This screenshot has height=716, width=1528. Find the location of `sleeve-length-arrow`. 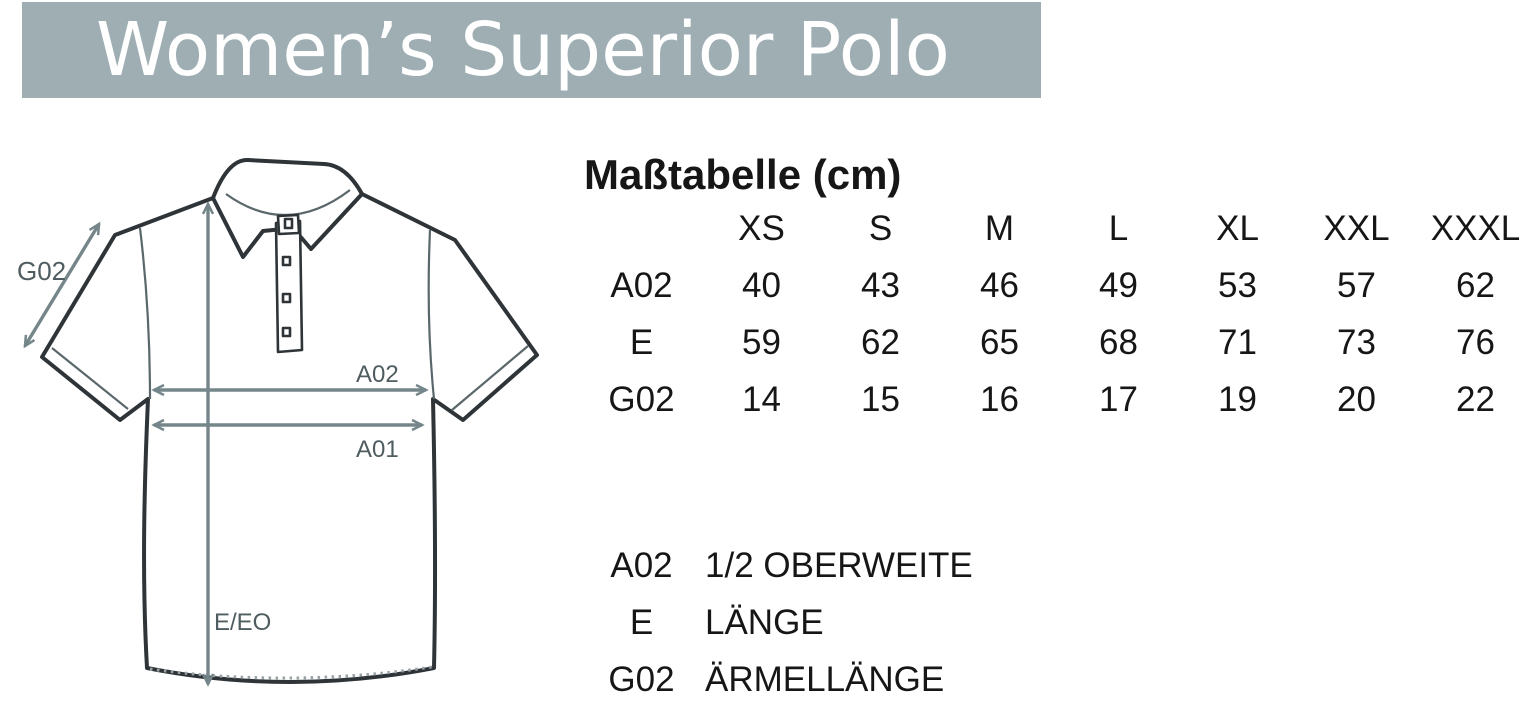

sleeve-length-arrow is located at coordinates (62, 285).